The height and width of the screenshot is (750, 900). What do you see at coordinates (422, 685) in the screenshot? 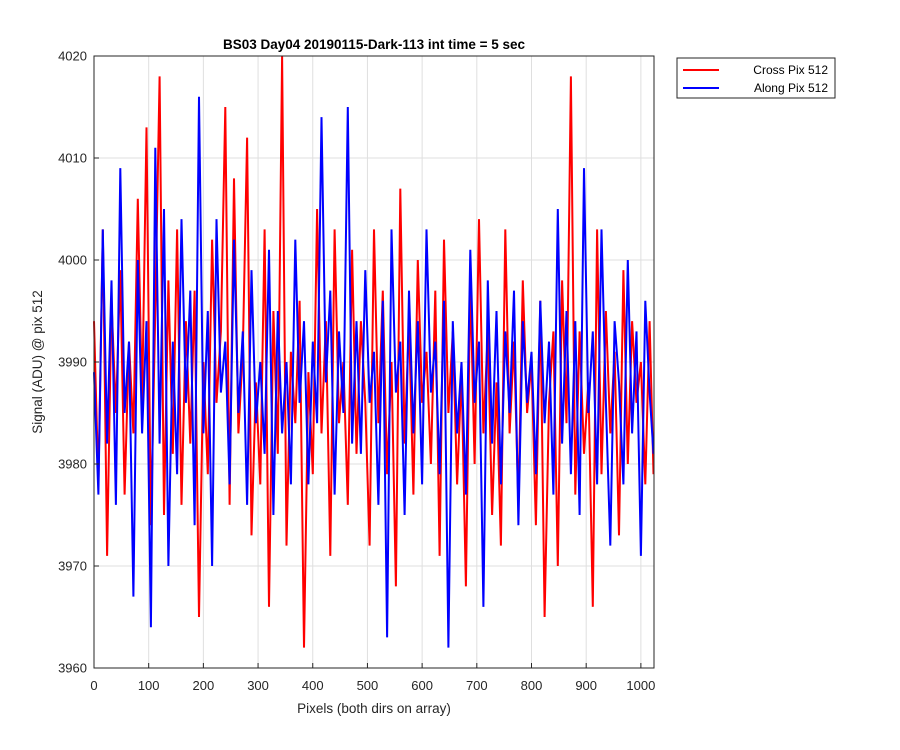
I see `x-tick-label: 600` at bounding box center [422, 685].